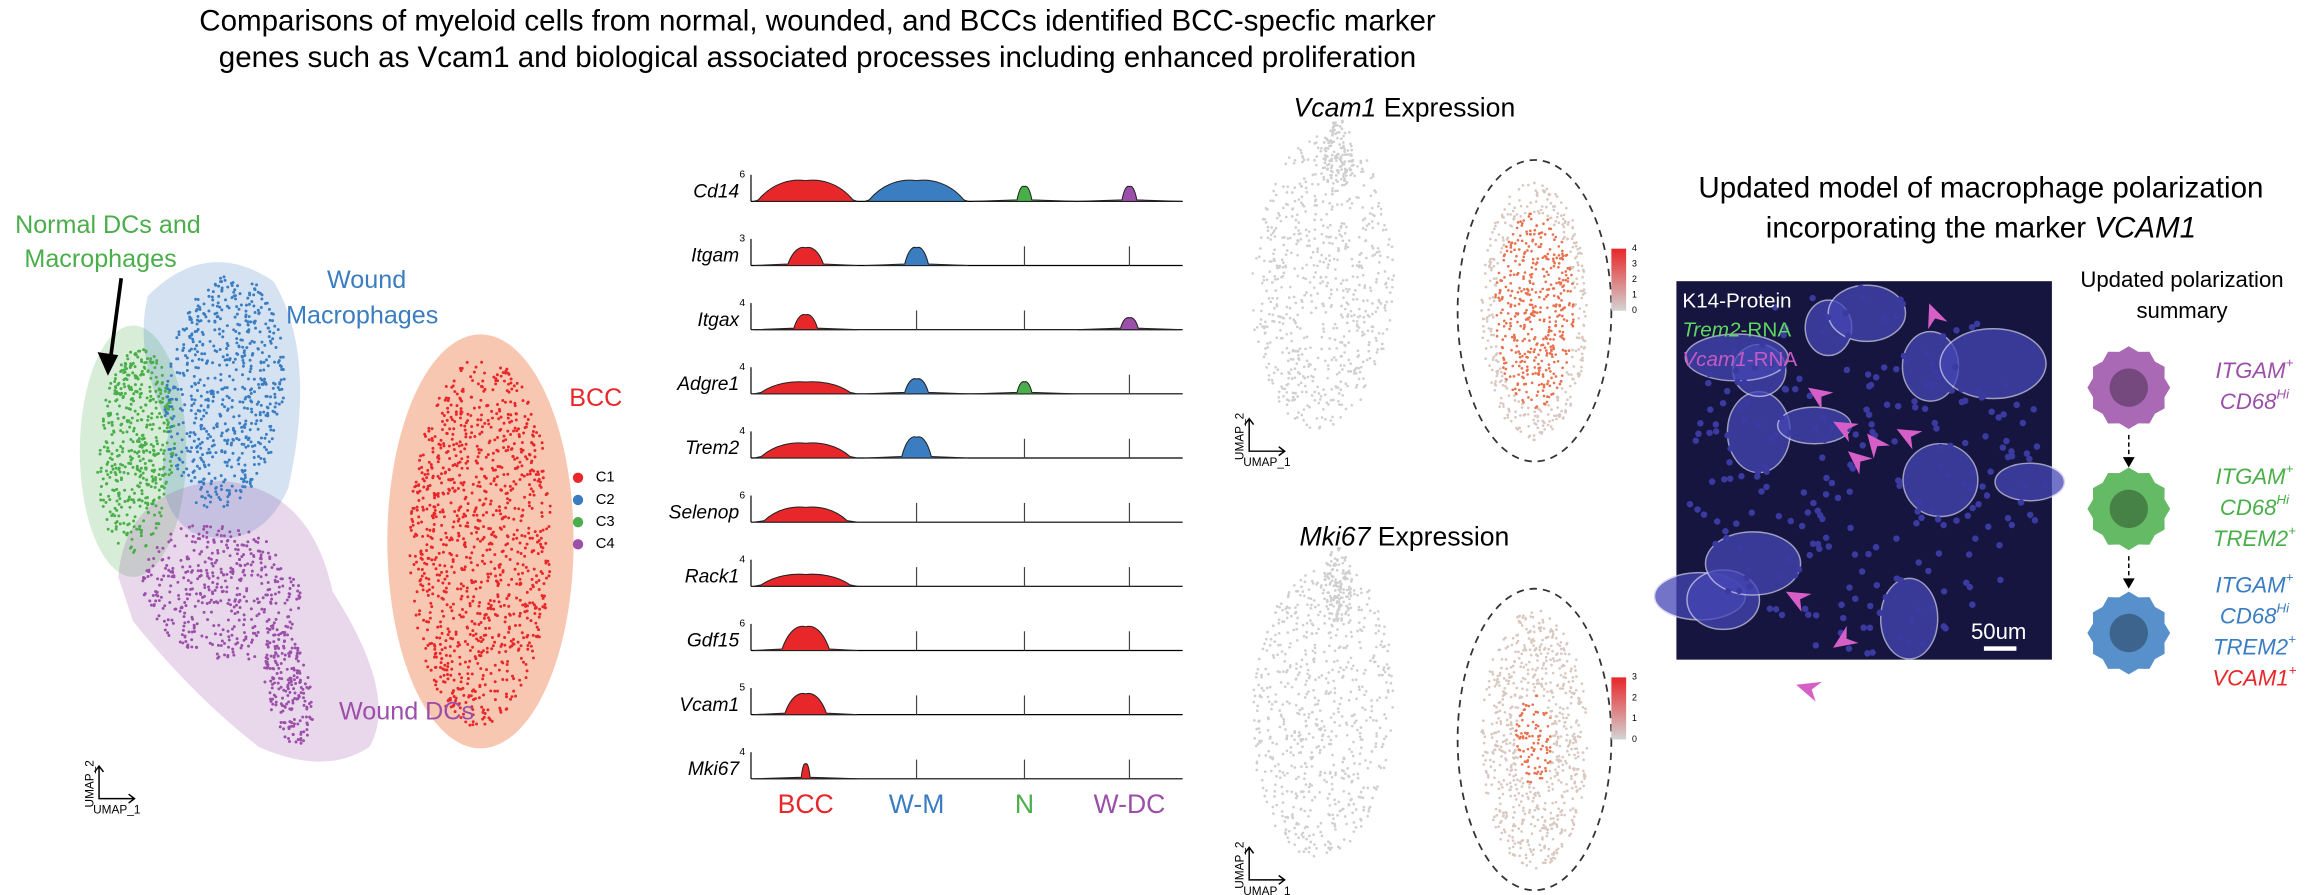 The image size is (2318, 895). I want to click on cluster-label: Macrophages, so click(100, 259).